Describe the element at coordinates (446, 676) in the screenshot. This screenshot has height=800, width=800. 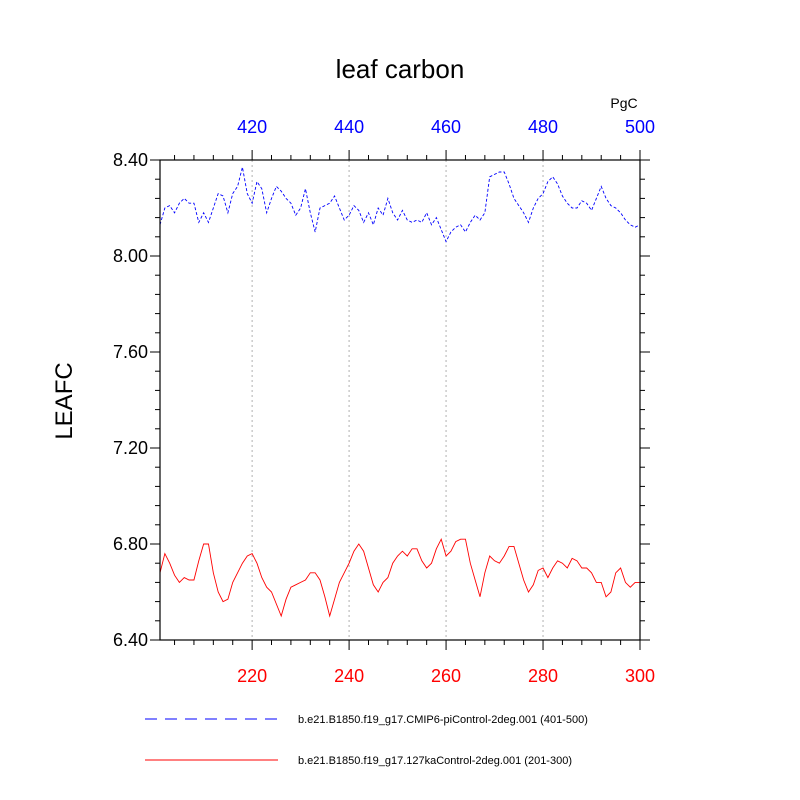
I see `x-bottom-tick-label: 260` at that location.